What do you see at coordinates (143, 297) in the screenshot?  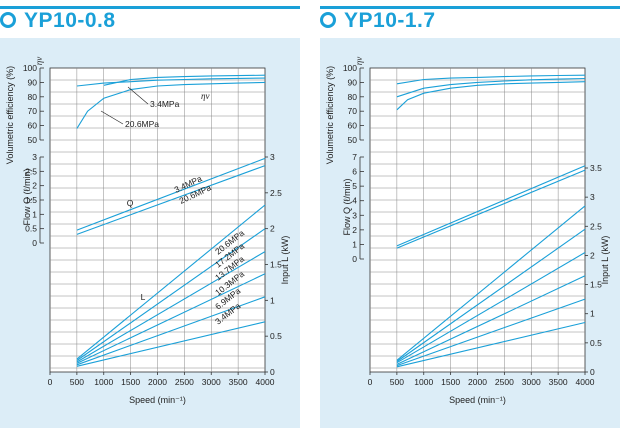 I see `power-curve-symbol: L` at bounding box center [143, 297].